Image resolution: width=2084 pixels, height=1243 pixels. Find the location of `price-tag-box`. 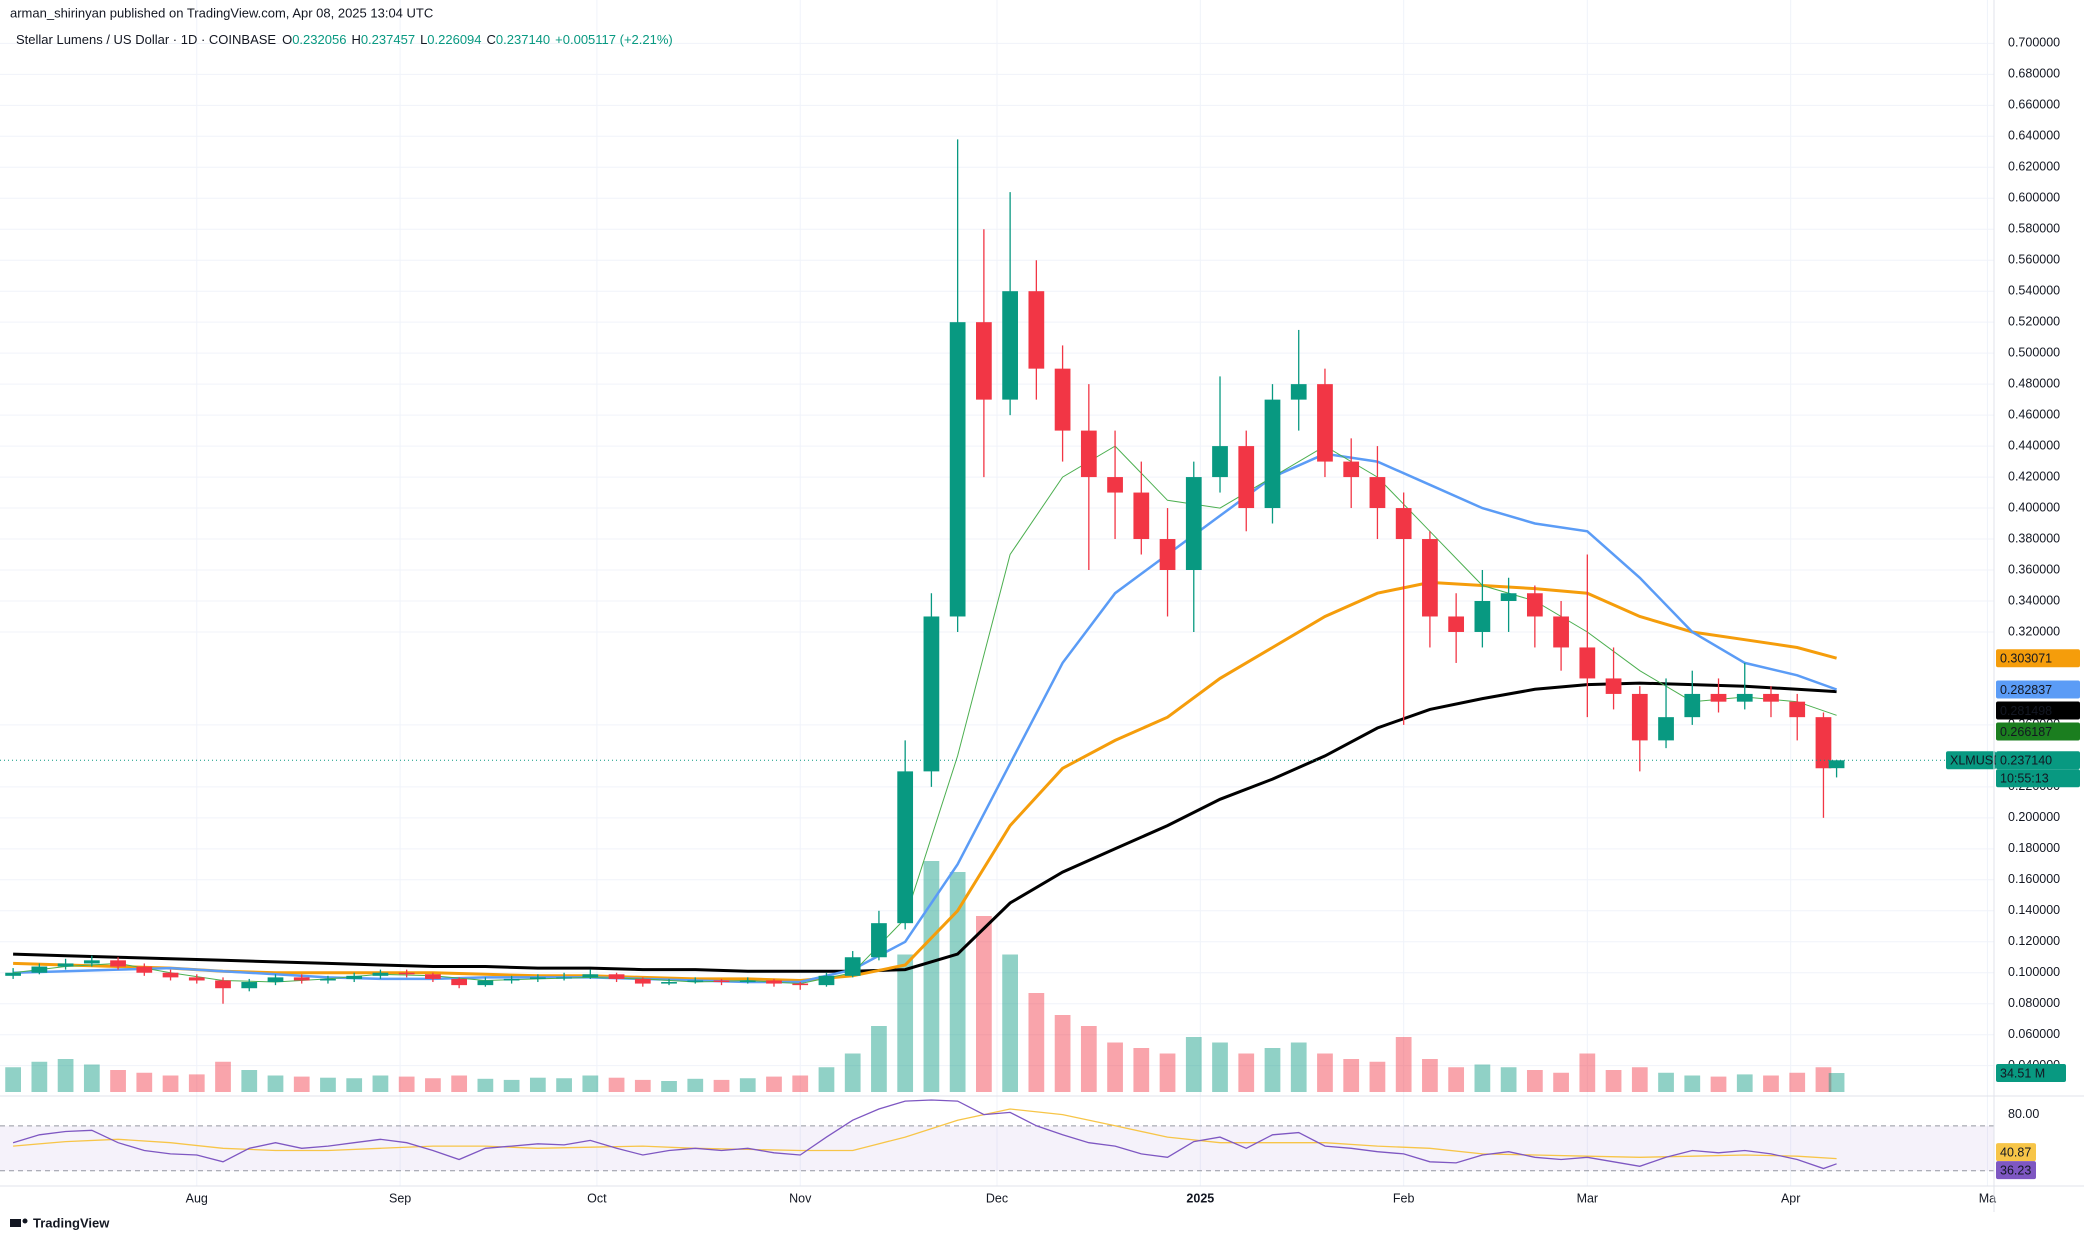

price-tag-box is located at coordinates (2038, 760).